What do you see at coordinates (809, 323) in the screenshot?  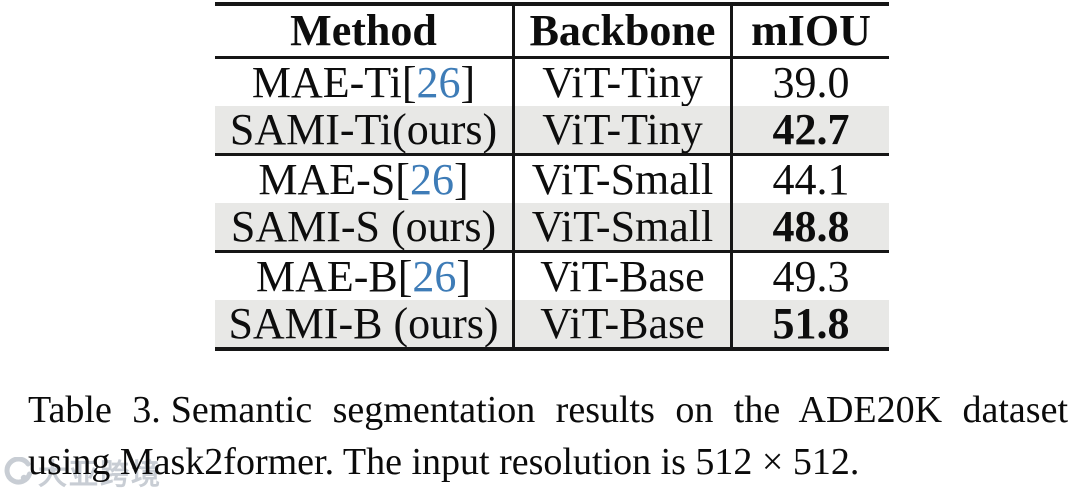 I see `miou-cell: 51.8` at bounding box center [809, 323].